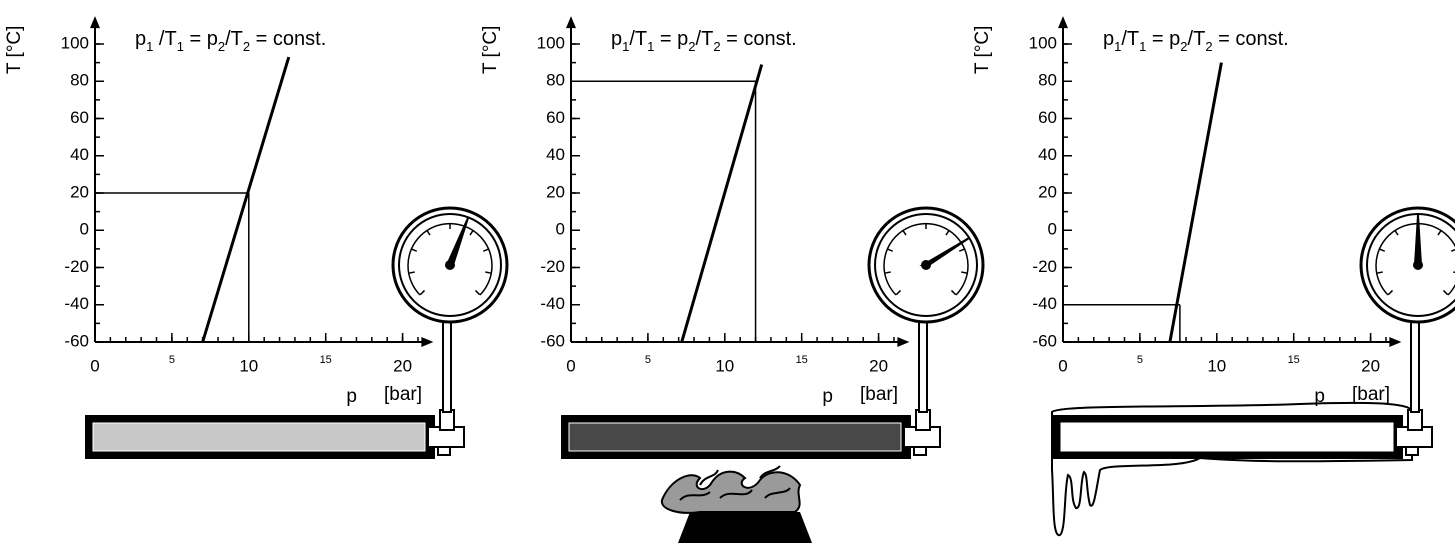  What do you see at coordinates (736, 504) in the screenshot?
I see `flame` at bounding box center [736, 504].